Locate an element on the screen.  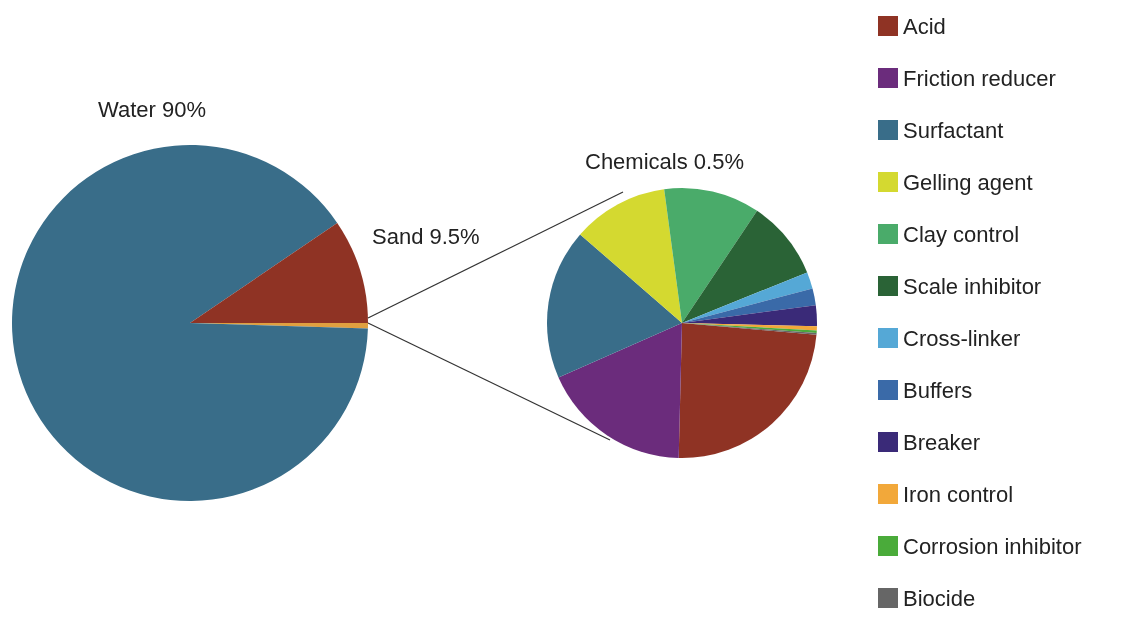
legend-label: Scale inhibitor is located at coordinates (972, 286).